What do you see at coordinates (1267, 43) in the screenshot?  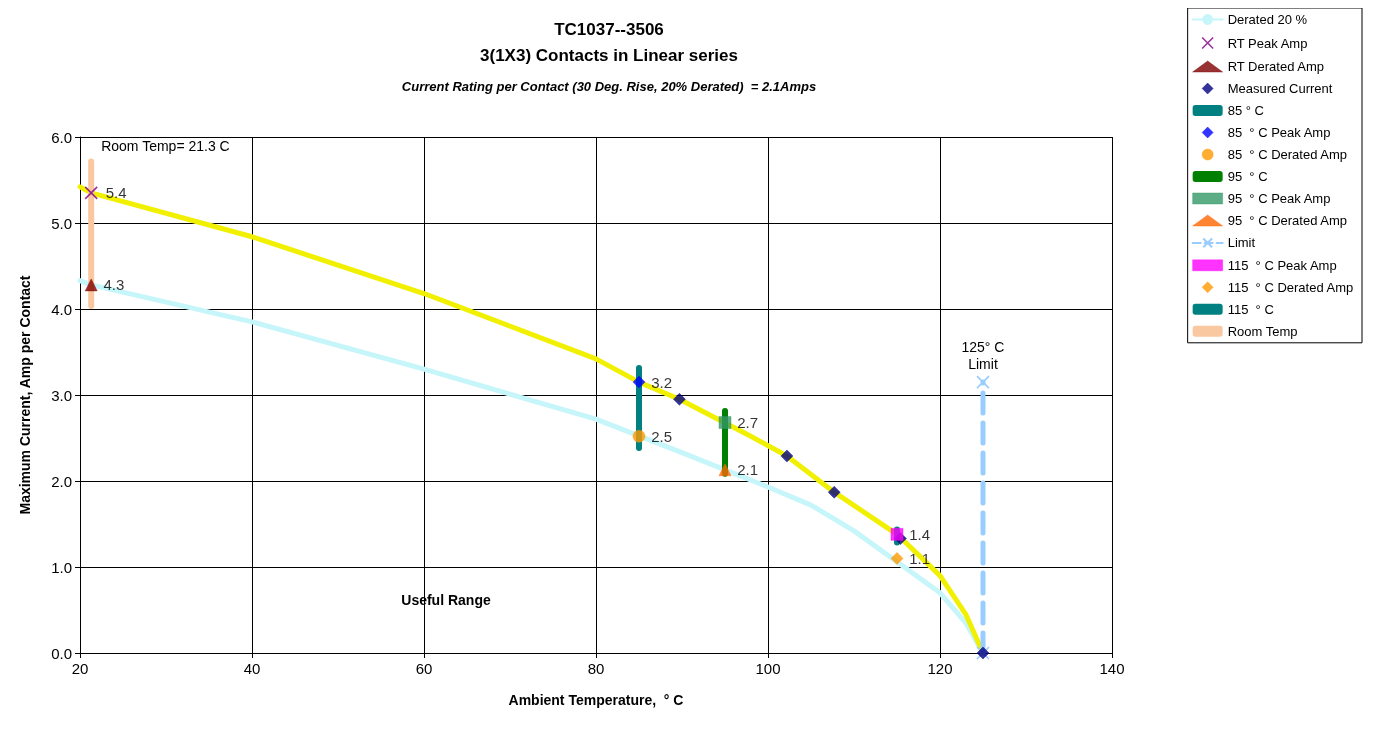 I see `legend-label: RT Peak Amp` at bounding box center [1267, 43].